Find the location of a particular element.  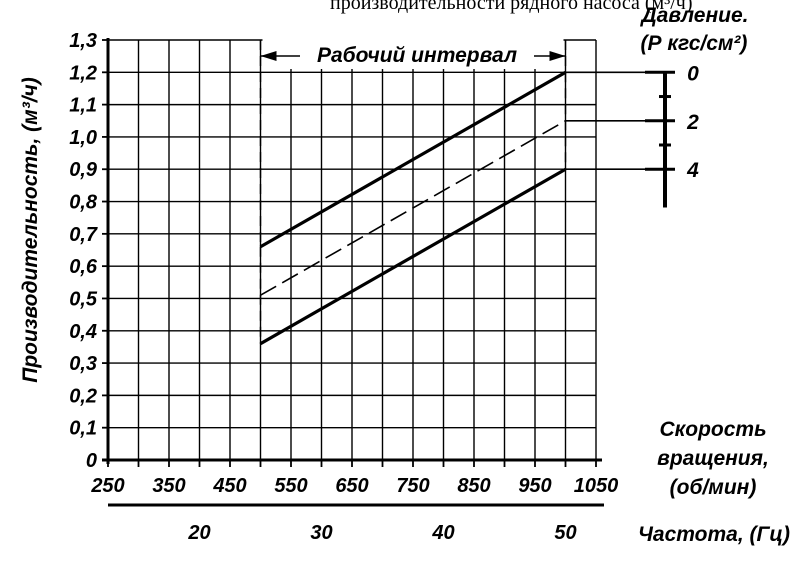

pressure-tick-label: 0 is located at coordinates (693, 73).